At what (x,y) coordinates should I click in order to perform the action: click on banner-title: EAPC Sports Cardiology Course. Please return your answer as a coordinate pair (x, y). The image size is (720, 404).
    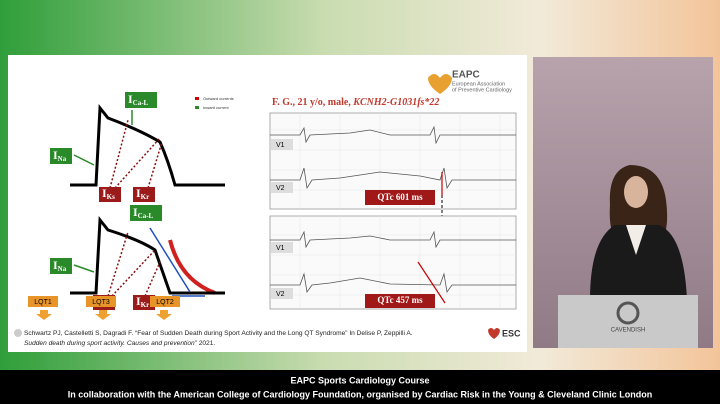
    Looking at the image, I should click on (359, 380).